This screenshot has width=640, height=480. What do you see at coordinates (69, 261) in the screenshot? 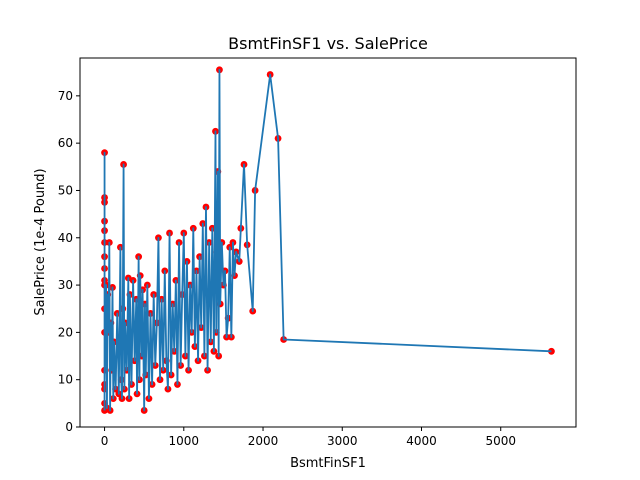
I see `y-axis-ticks: 0 10 20 30 40 50 60 70` at bounding box center [69, 261].